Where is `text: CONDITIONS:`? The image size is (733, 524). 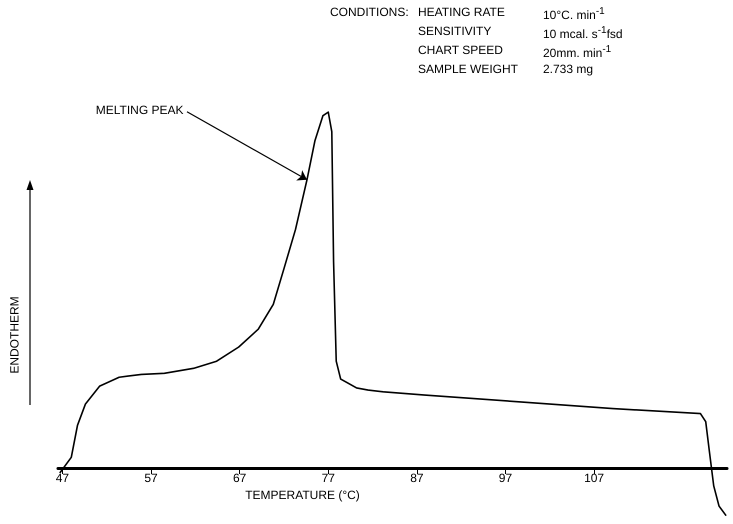
text: CONDITIONS: is located at coordinates (369, 12).